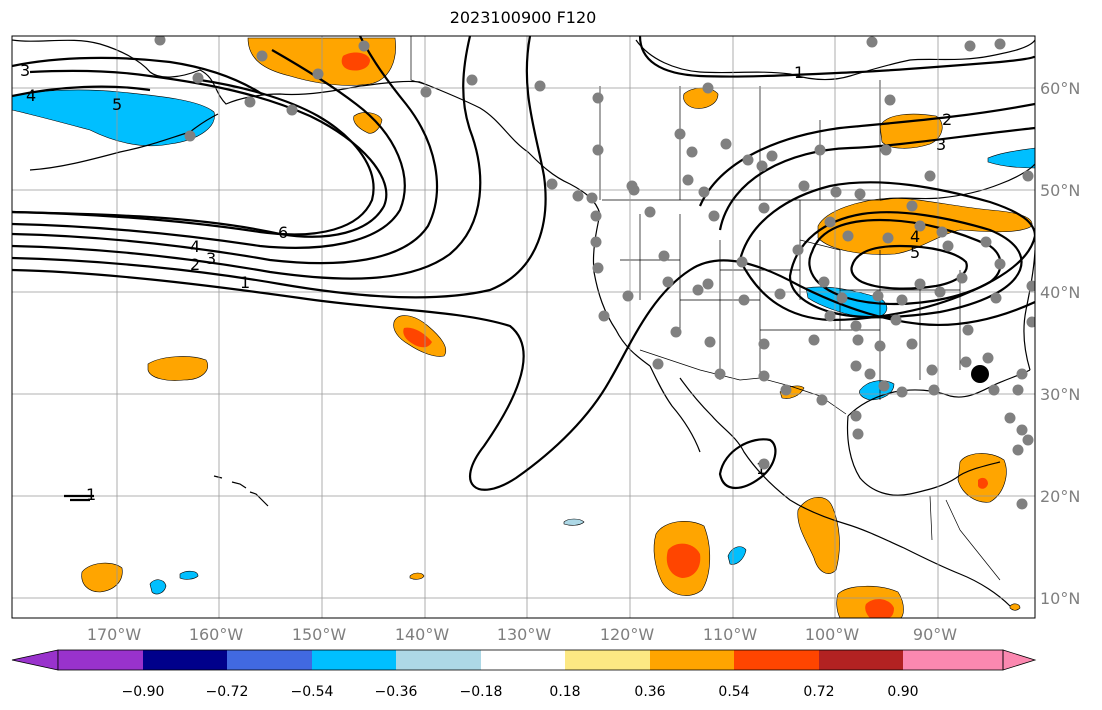 This screenshot has height=710, width=1102. What do you see at coordinates (836, 57) in the screenshot?
I see `contour-1-north` at bounding box center [836, 57].